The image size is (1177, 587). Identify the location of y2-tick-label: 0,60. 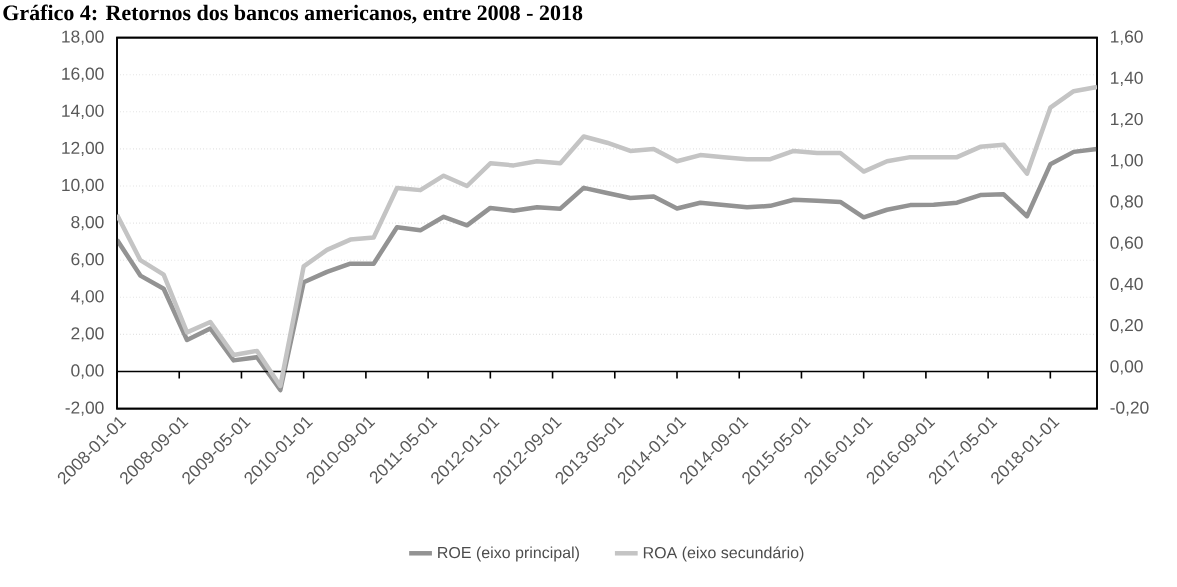
(1126, 243).